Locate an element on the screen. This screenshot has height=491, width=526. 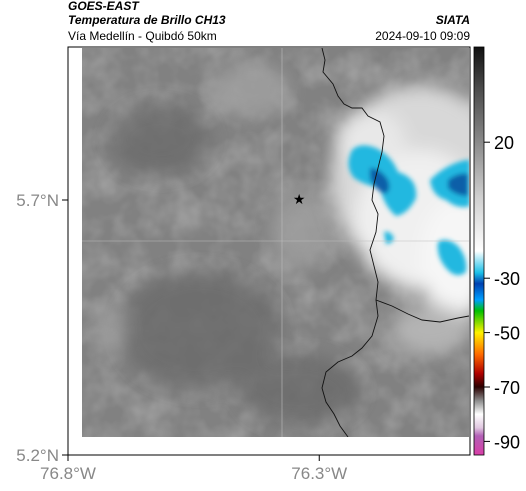
colorbar-tick-label-3: -70 is located at coordinates (507, 388).